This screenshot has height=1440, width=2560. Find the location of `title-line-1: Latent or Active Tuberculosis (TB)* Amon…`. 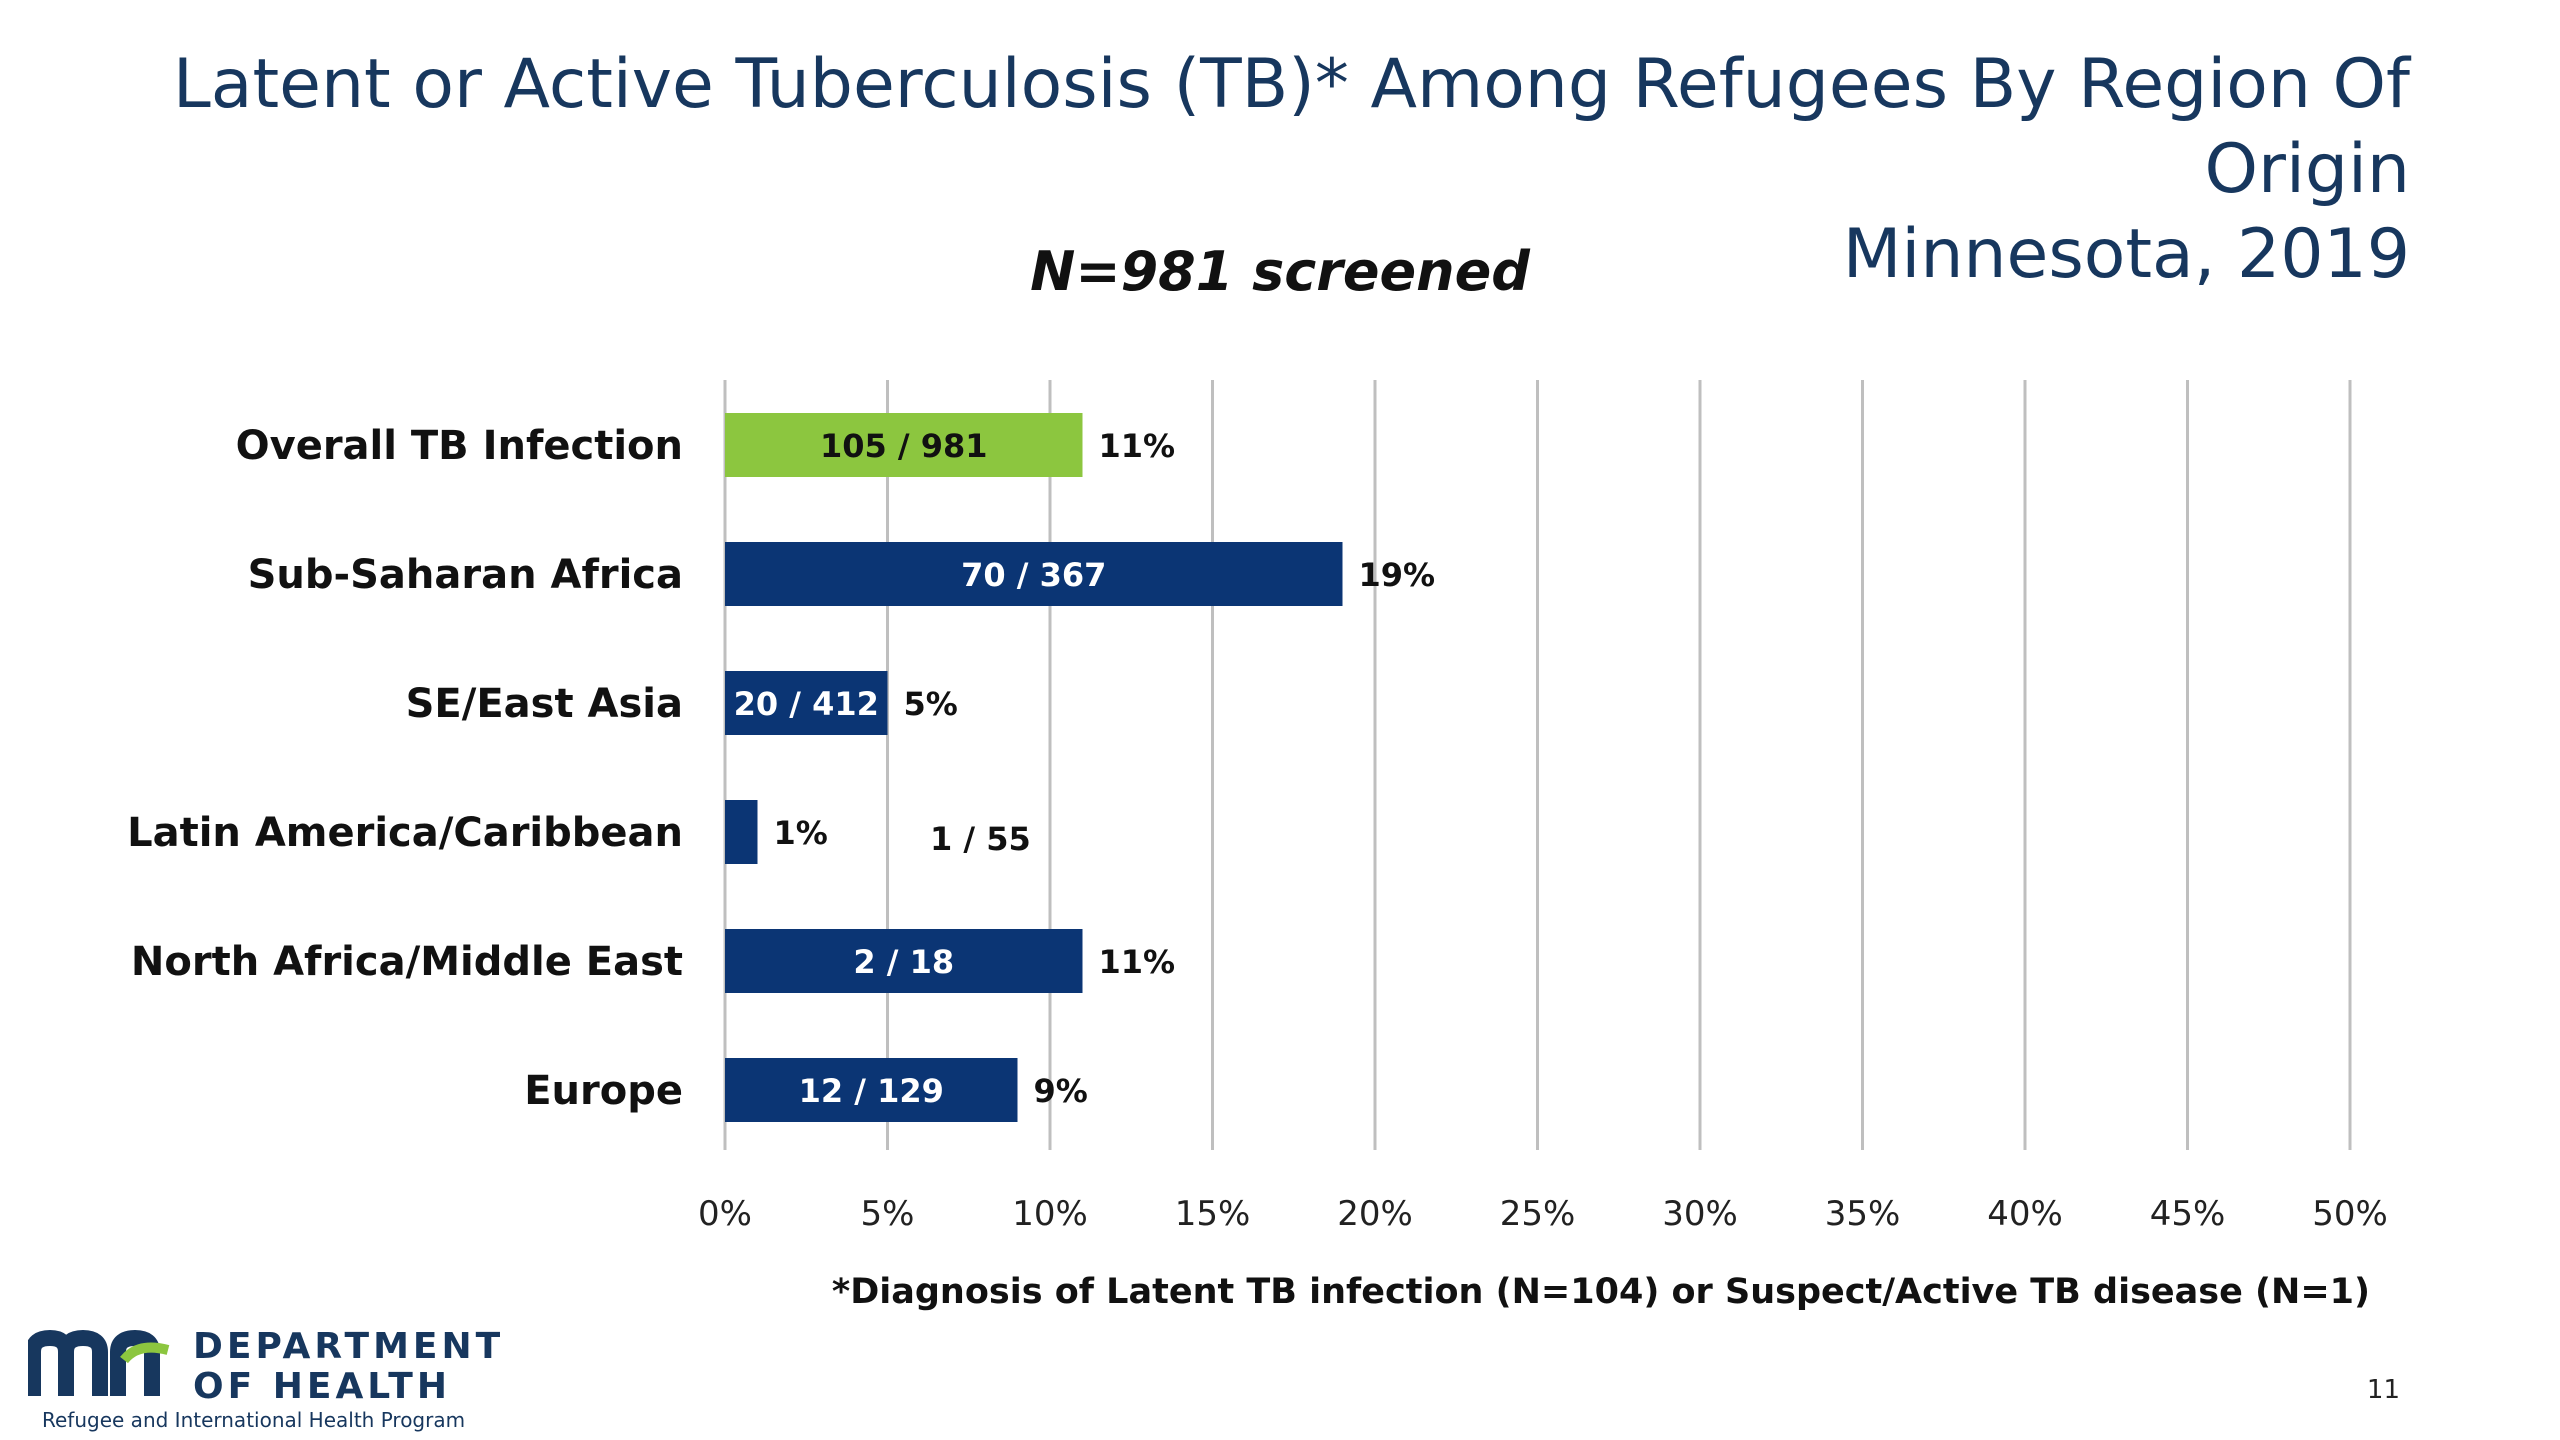

title-line-1: Latent or Active Tuberculosis (TB)* Amon… is located at coordinates (1291, 127).